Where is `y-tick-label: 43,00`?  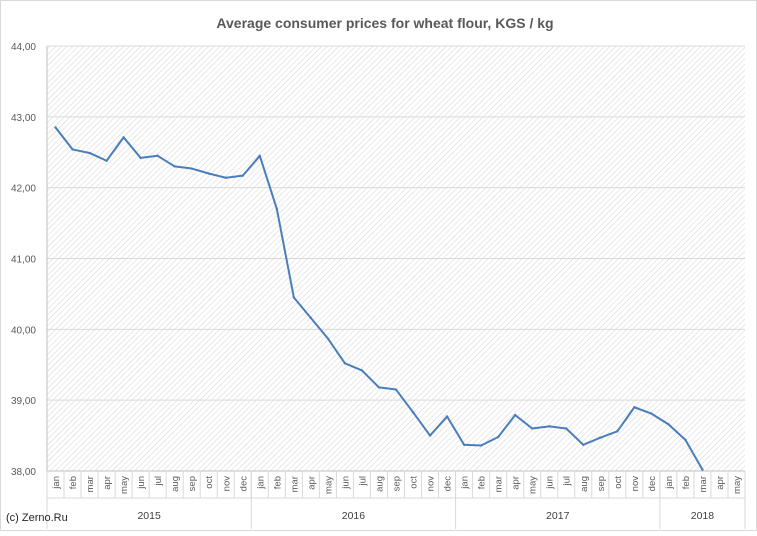 y-tick-label: 43,00 is located at coordinates (23, 118).